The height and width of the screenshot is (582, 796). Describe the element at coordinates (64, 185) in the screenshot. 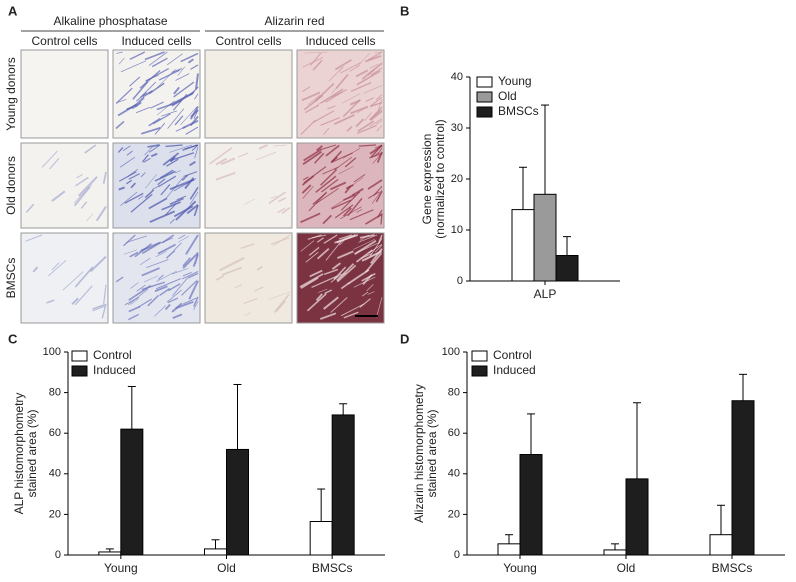

I see `micrograph` at that location.